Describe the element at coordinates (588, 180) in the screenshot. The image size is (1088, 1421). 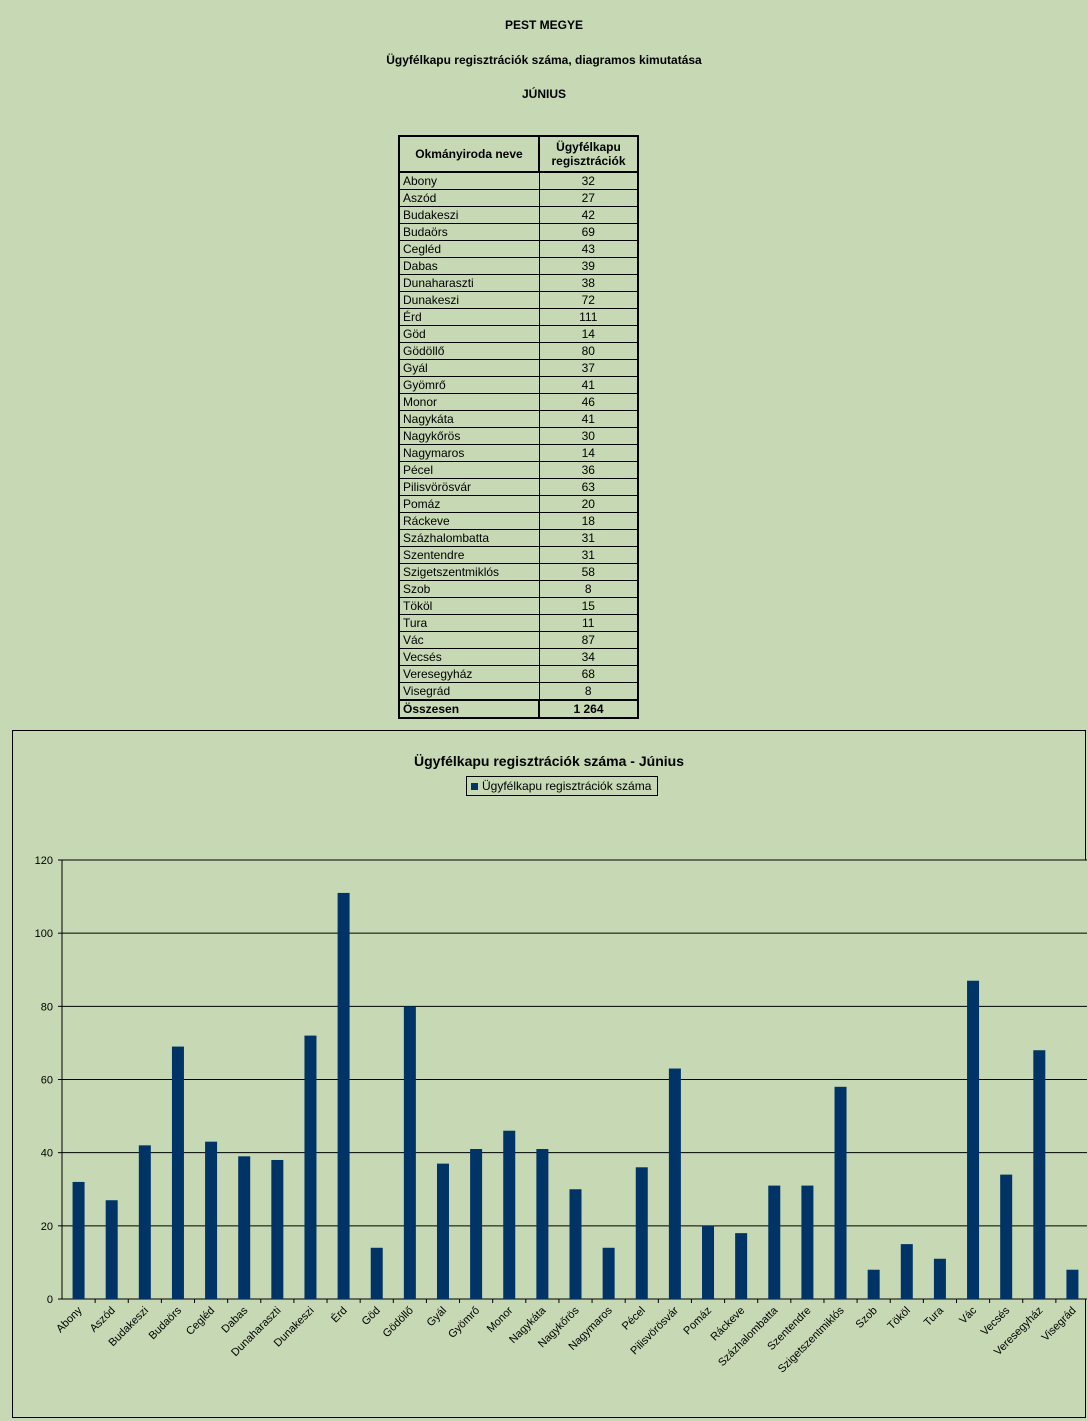
I see `registration-count: 32` at that location.